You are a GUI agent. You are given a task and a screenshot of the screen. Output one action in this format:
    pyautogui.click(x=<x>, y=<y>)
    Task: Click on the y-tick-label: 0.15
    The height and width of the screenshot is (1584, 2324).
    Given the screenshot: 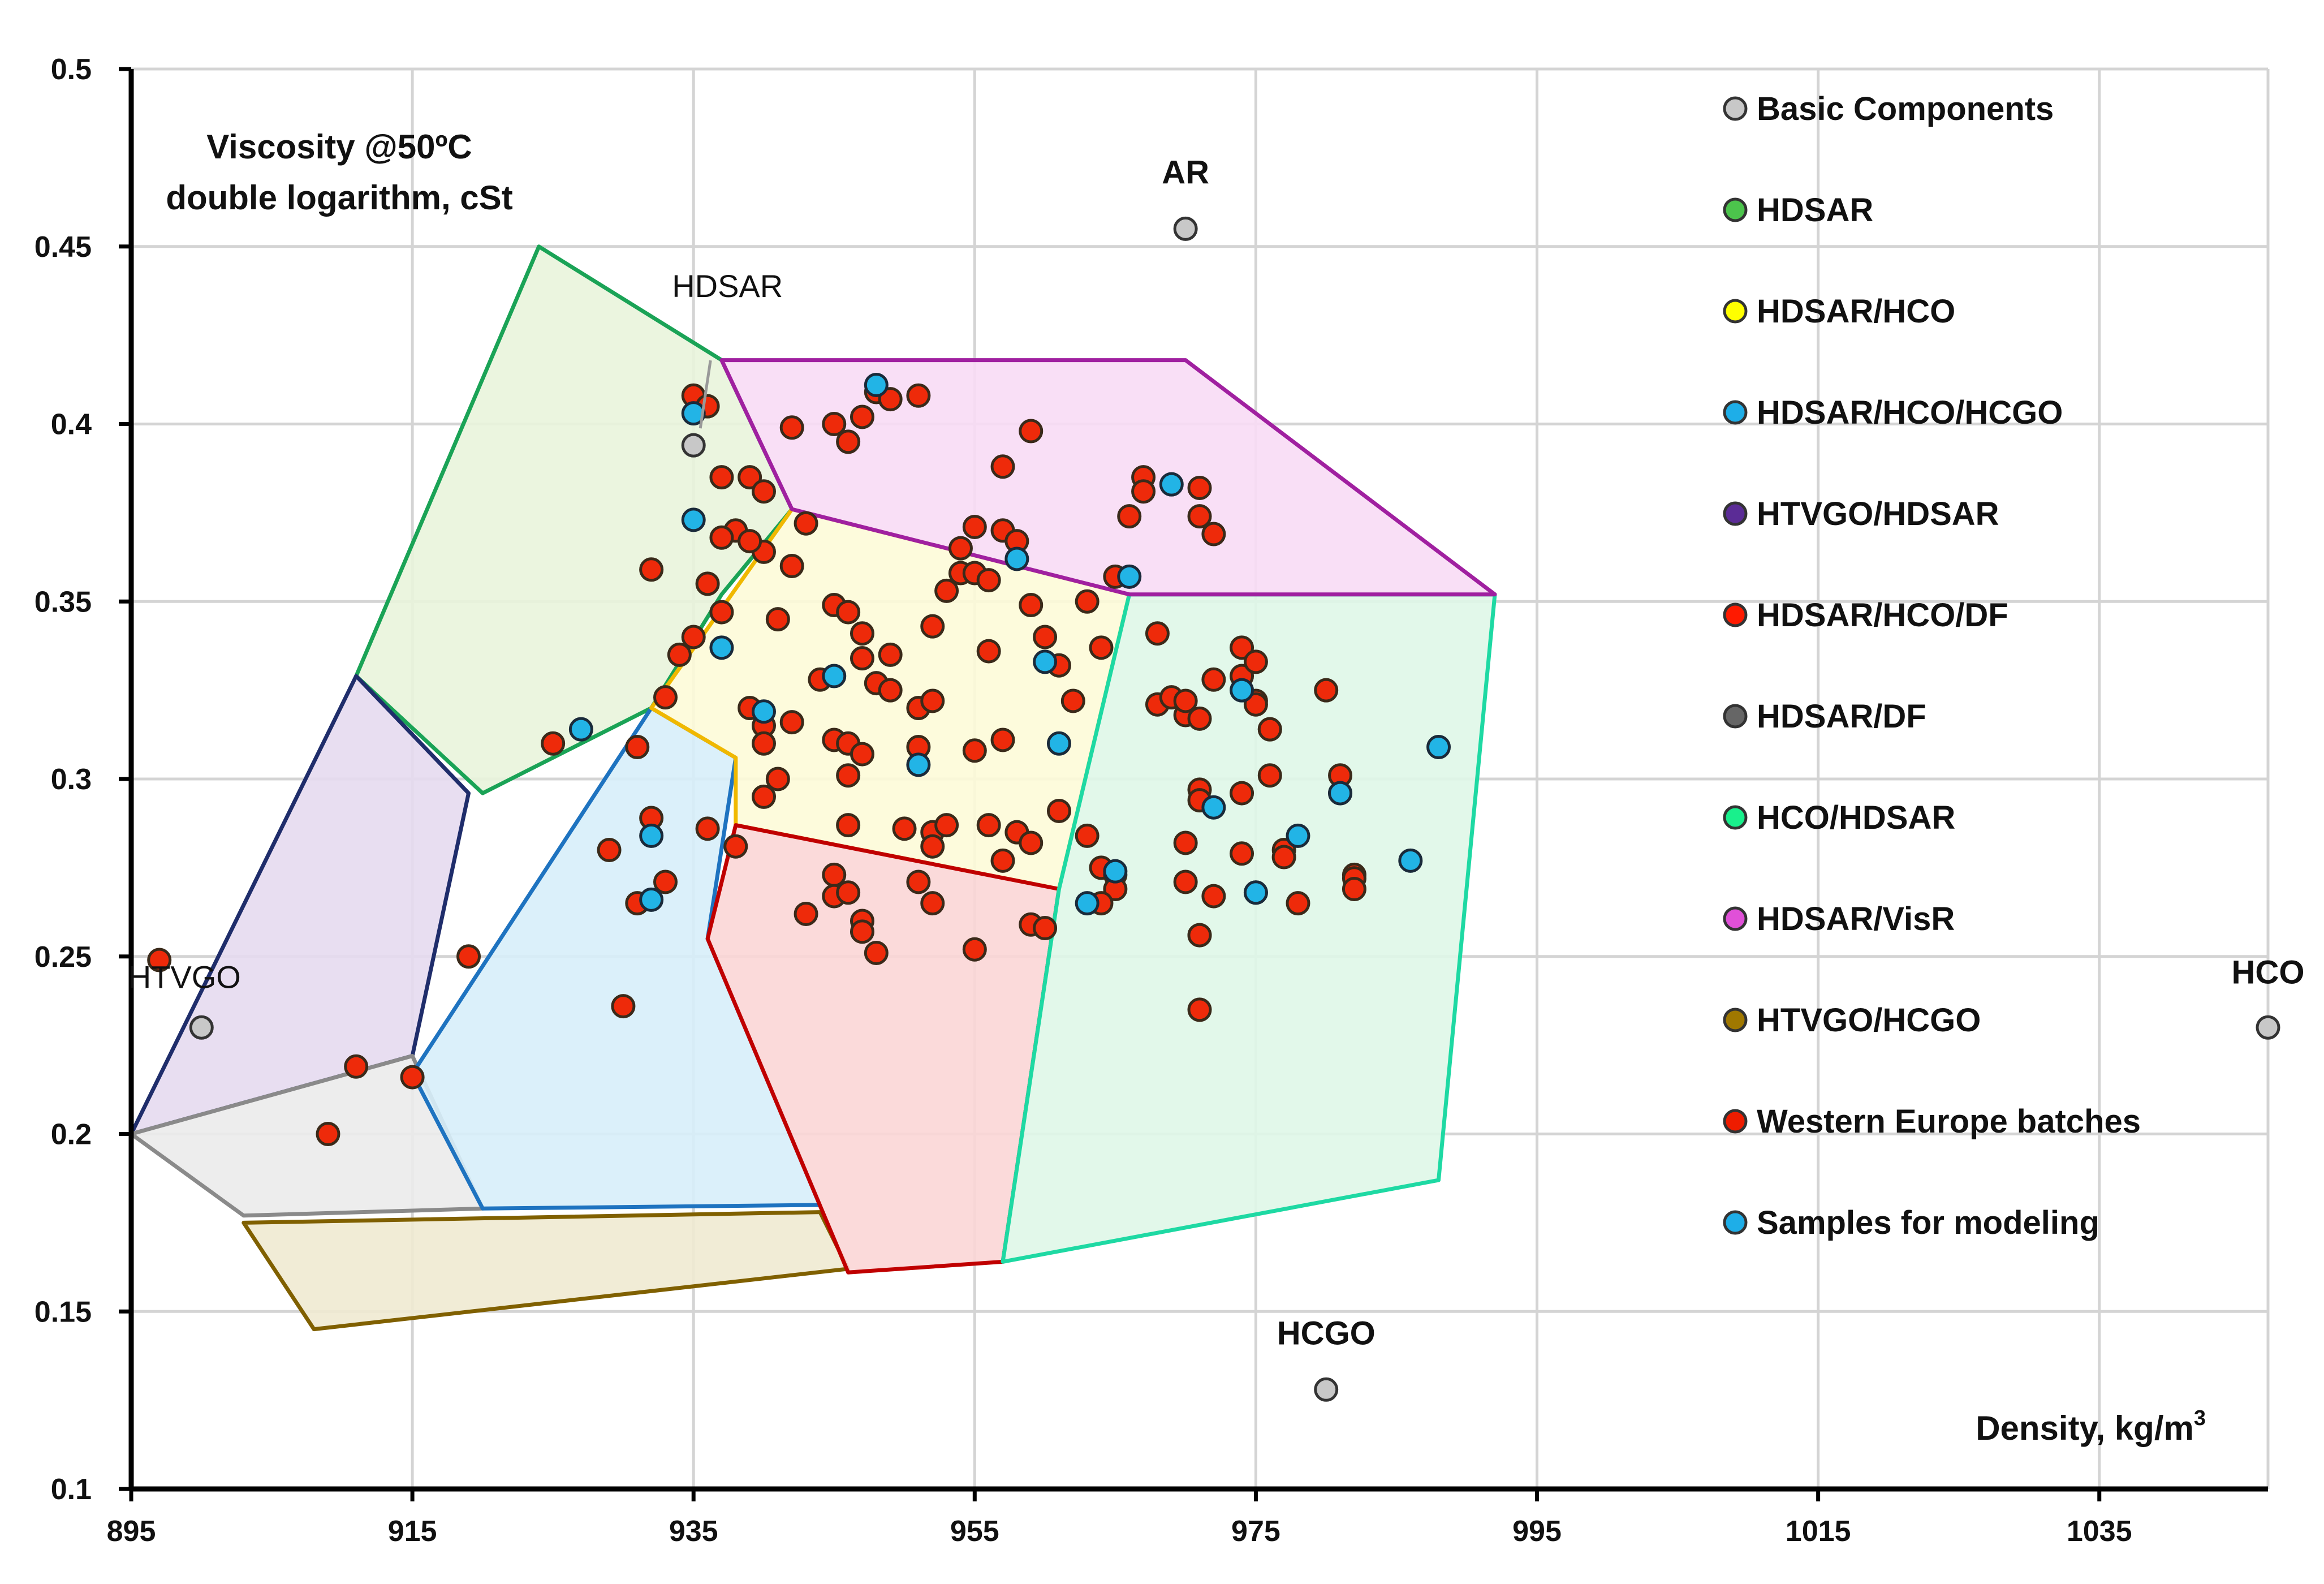 What is the action you would take?
    pyautogui.click(x=63, y=1311)
    